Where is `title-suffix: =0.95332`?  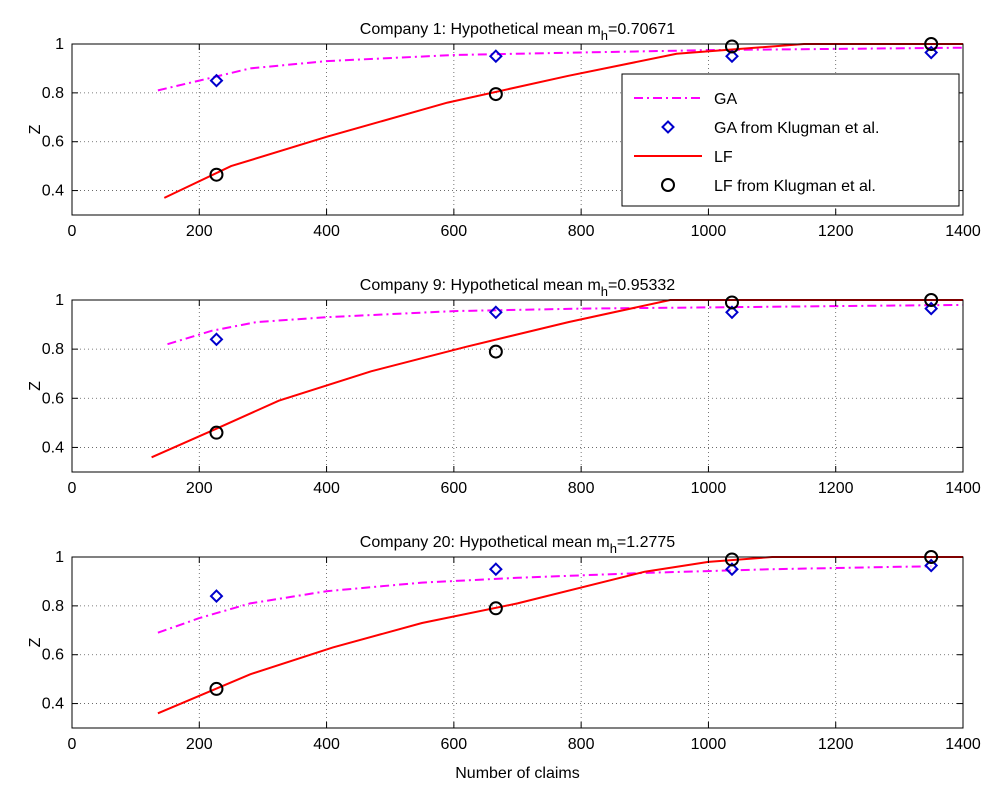 title-suffix: =0.95332 is located at coordinates (641, 285).